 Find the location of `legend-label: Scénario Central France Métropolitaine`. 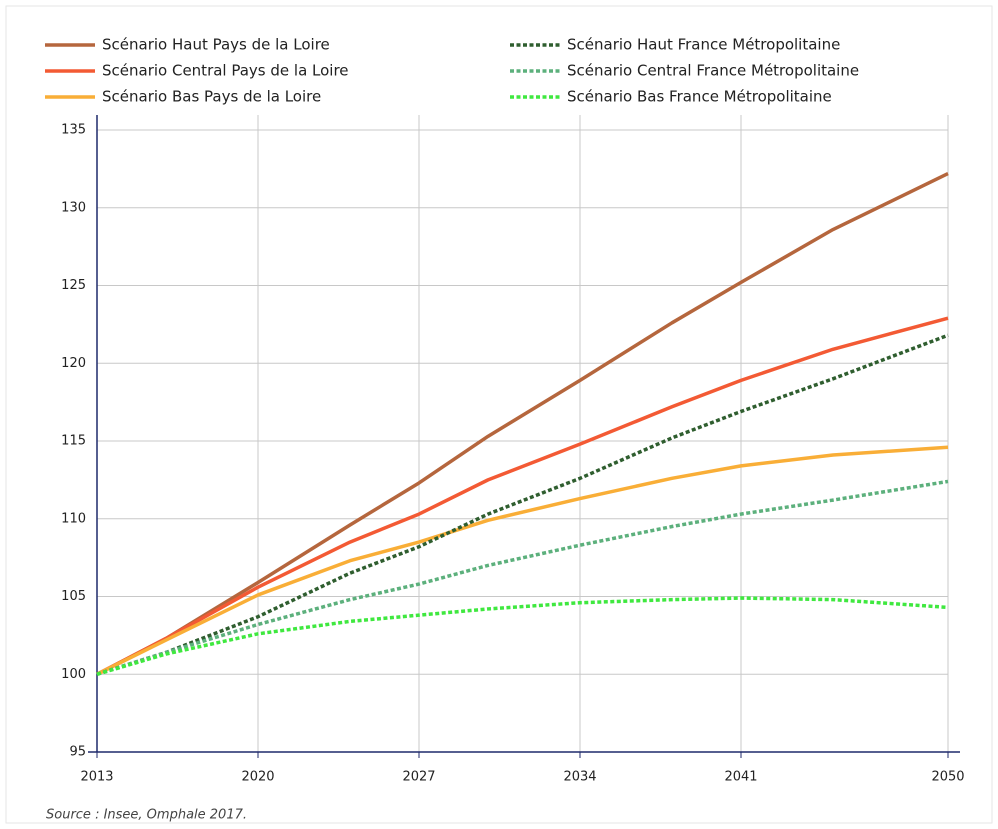

legend-label: Scénario Central France Métropolitaine is located at coordinates (713, 71).